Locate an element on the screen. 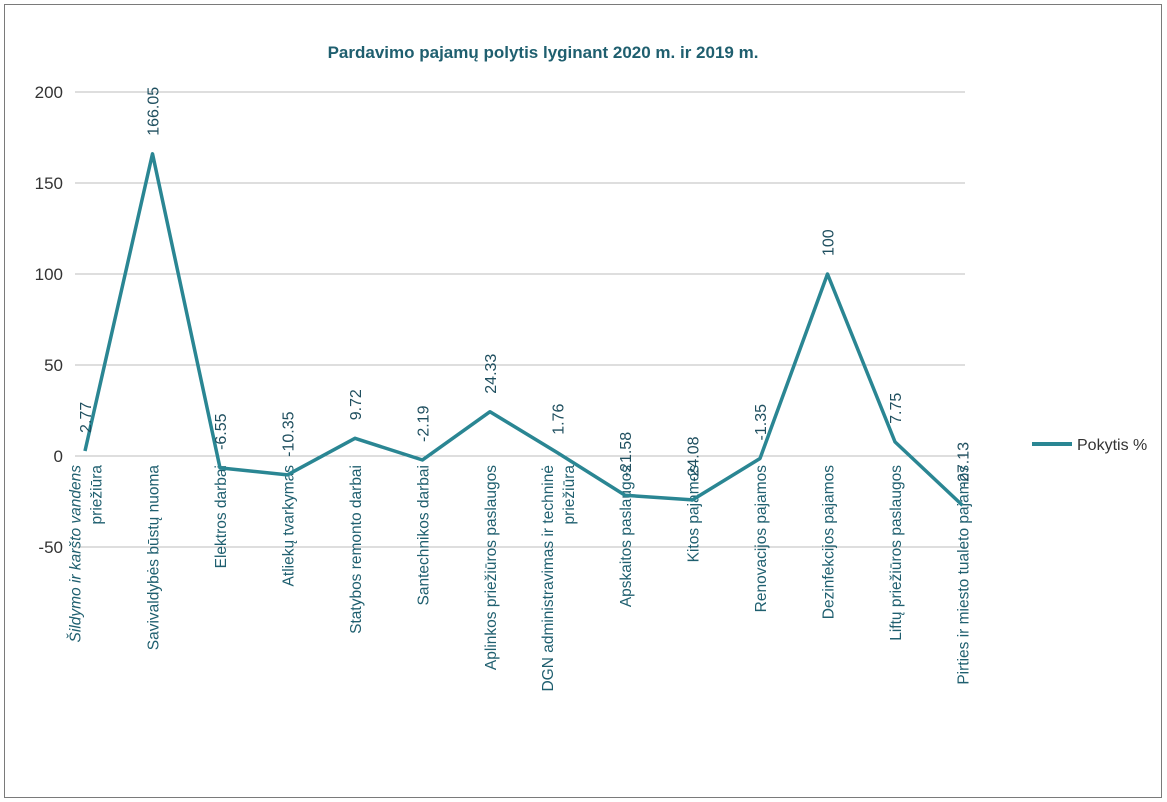 The image size is (1167, 802). x-tick-label-line: Liftų priežiūros paslaugos is located at coordinates (896, 553).